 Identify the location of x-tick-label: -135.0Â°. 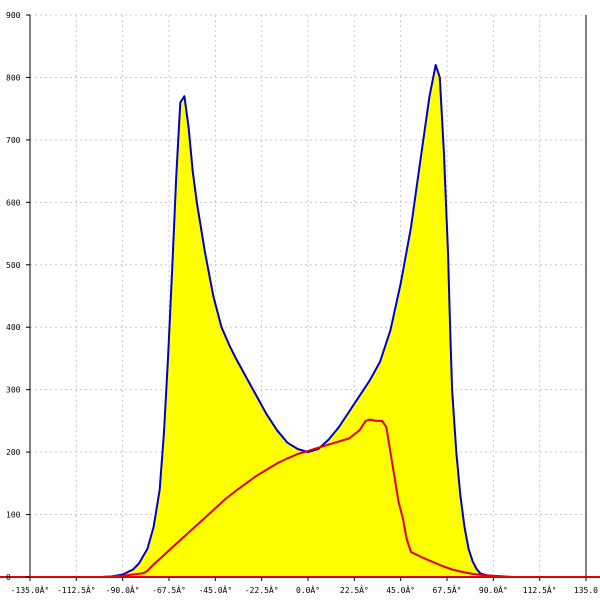
(30, 589).